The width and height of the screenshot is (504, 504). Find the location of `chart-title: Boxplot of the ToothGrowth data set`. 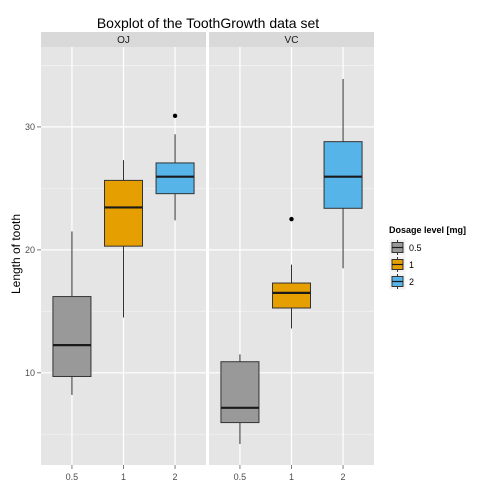

chart-title: Boxplot of the ToothGrowth data set is located at coordinates (208, 23).